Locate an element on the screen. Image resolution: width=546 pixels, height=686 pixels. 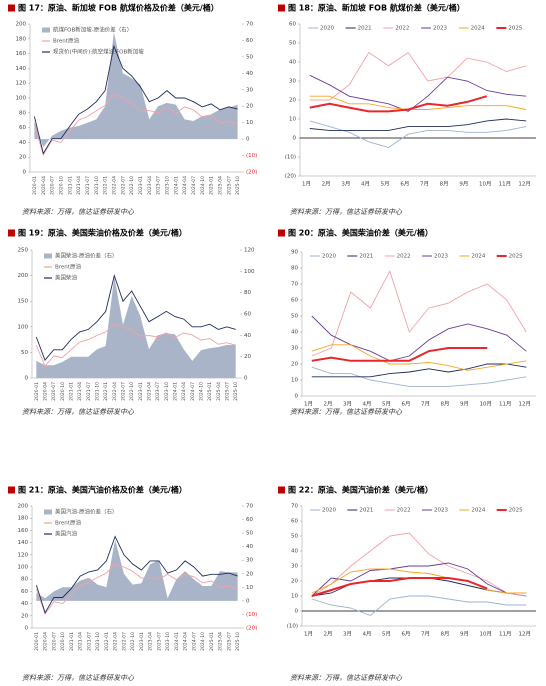
y2-tick-label: (20) is located at coordinates (251, 629).